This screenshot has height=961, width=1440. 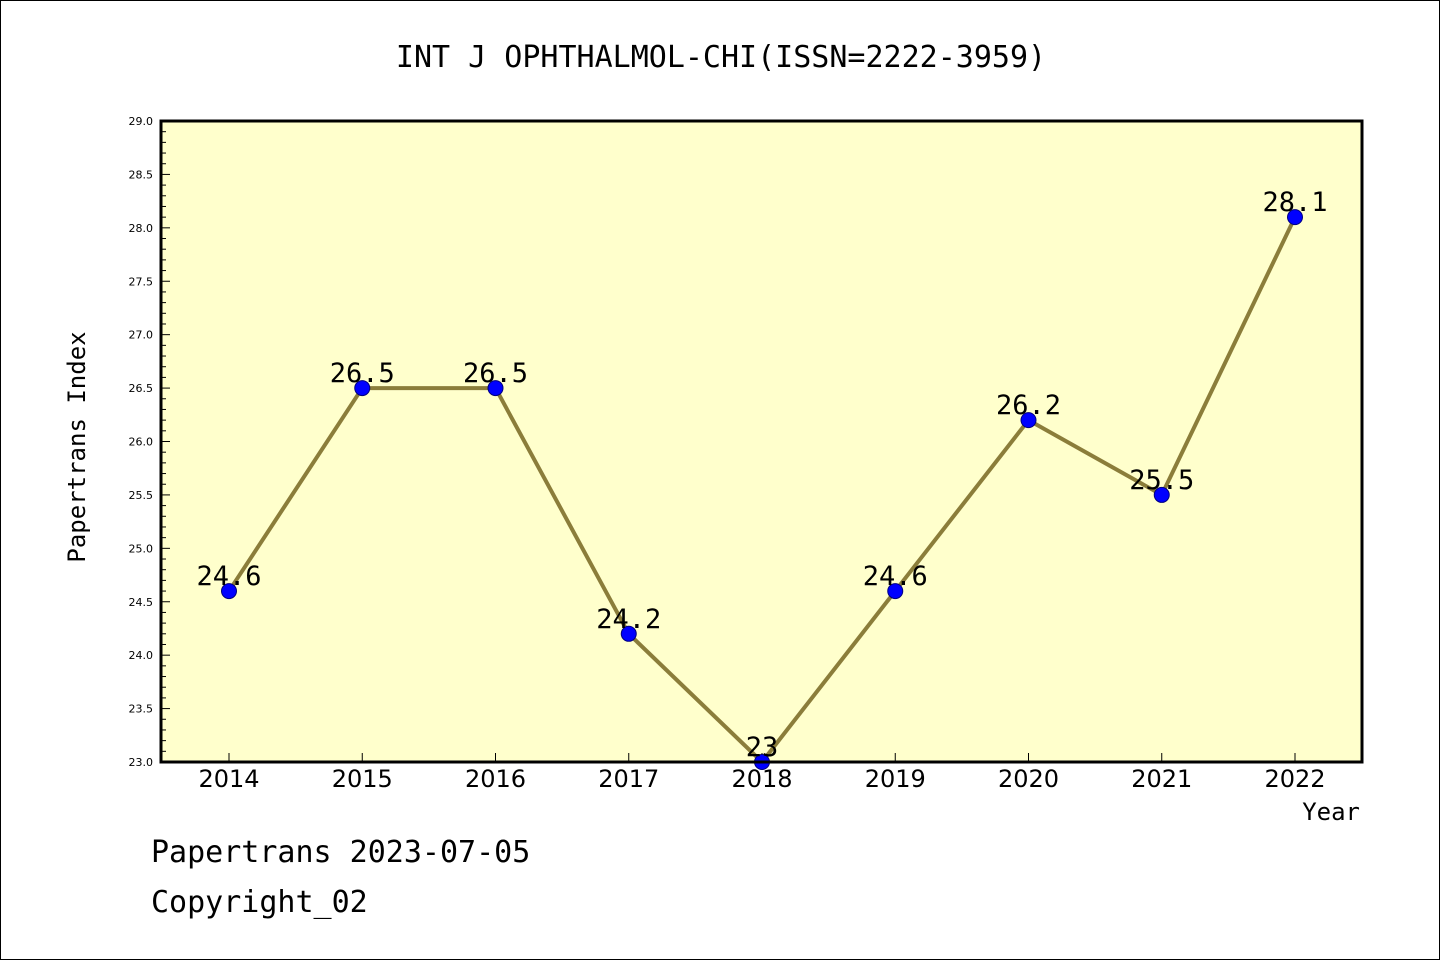 I want to click on y-axis-title: Papertrans Index, so click(x=77, y=446).